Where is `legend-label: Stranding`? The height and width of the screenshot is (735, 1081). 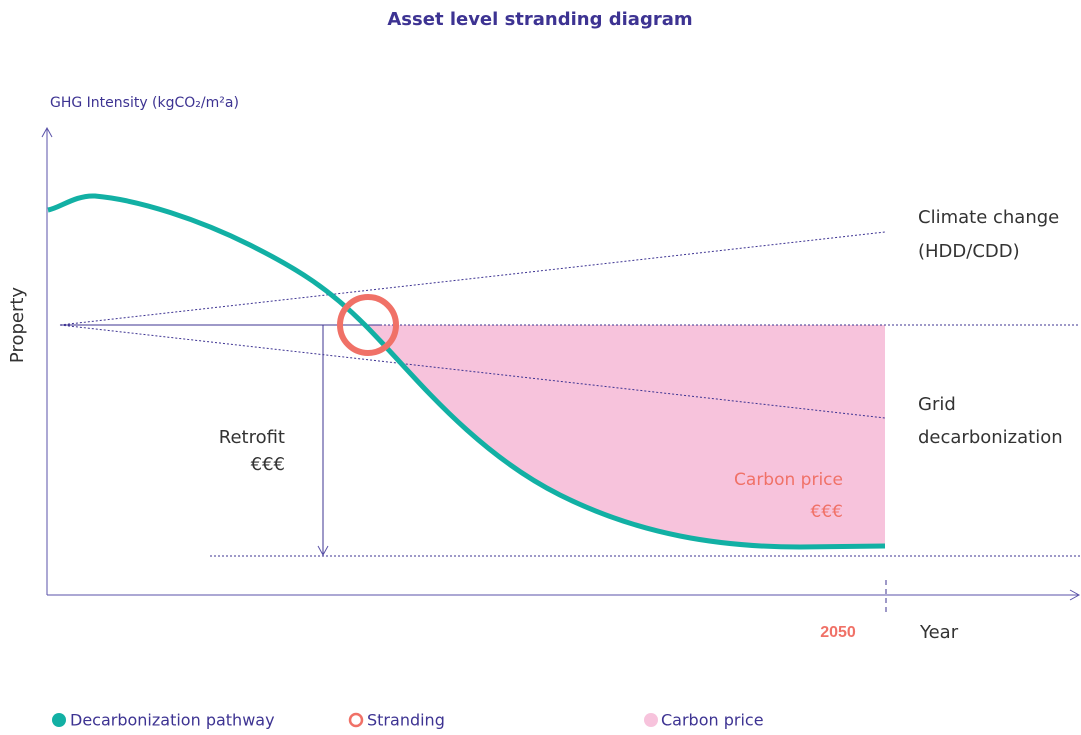
legend-label: Stranding is located at coordinates (406, 720).